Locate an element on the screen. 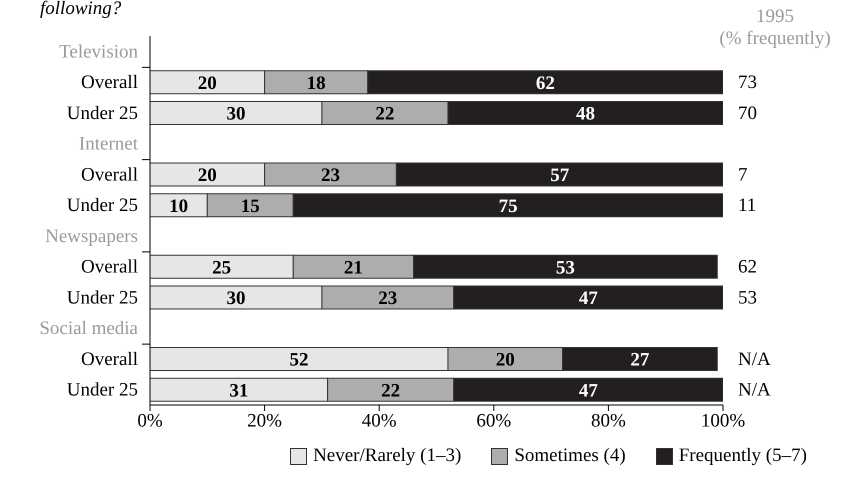  data-label: 48 is located at coordinates (585, 114).